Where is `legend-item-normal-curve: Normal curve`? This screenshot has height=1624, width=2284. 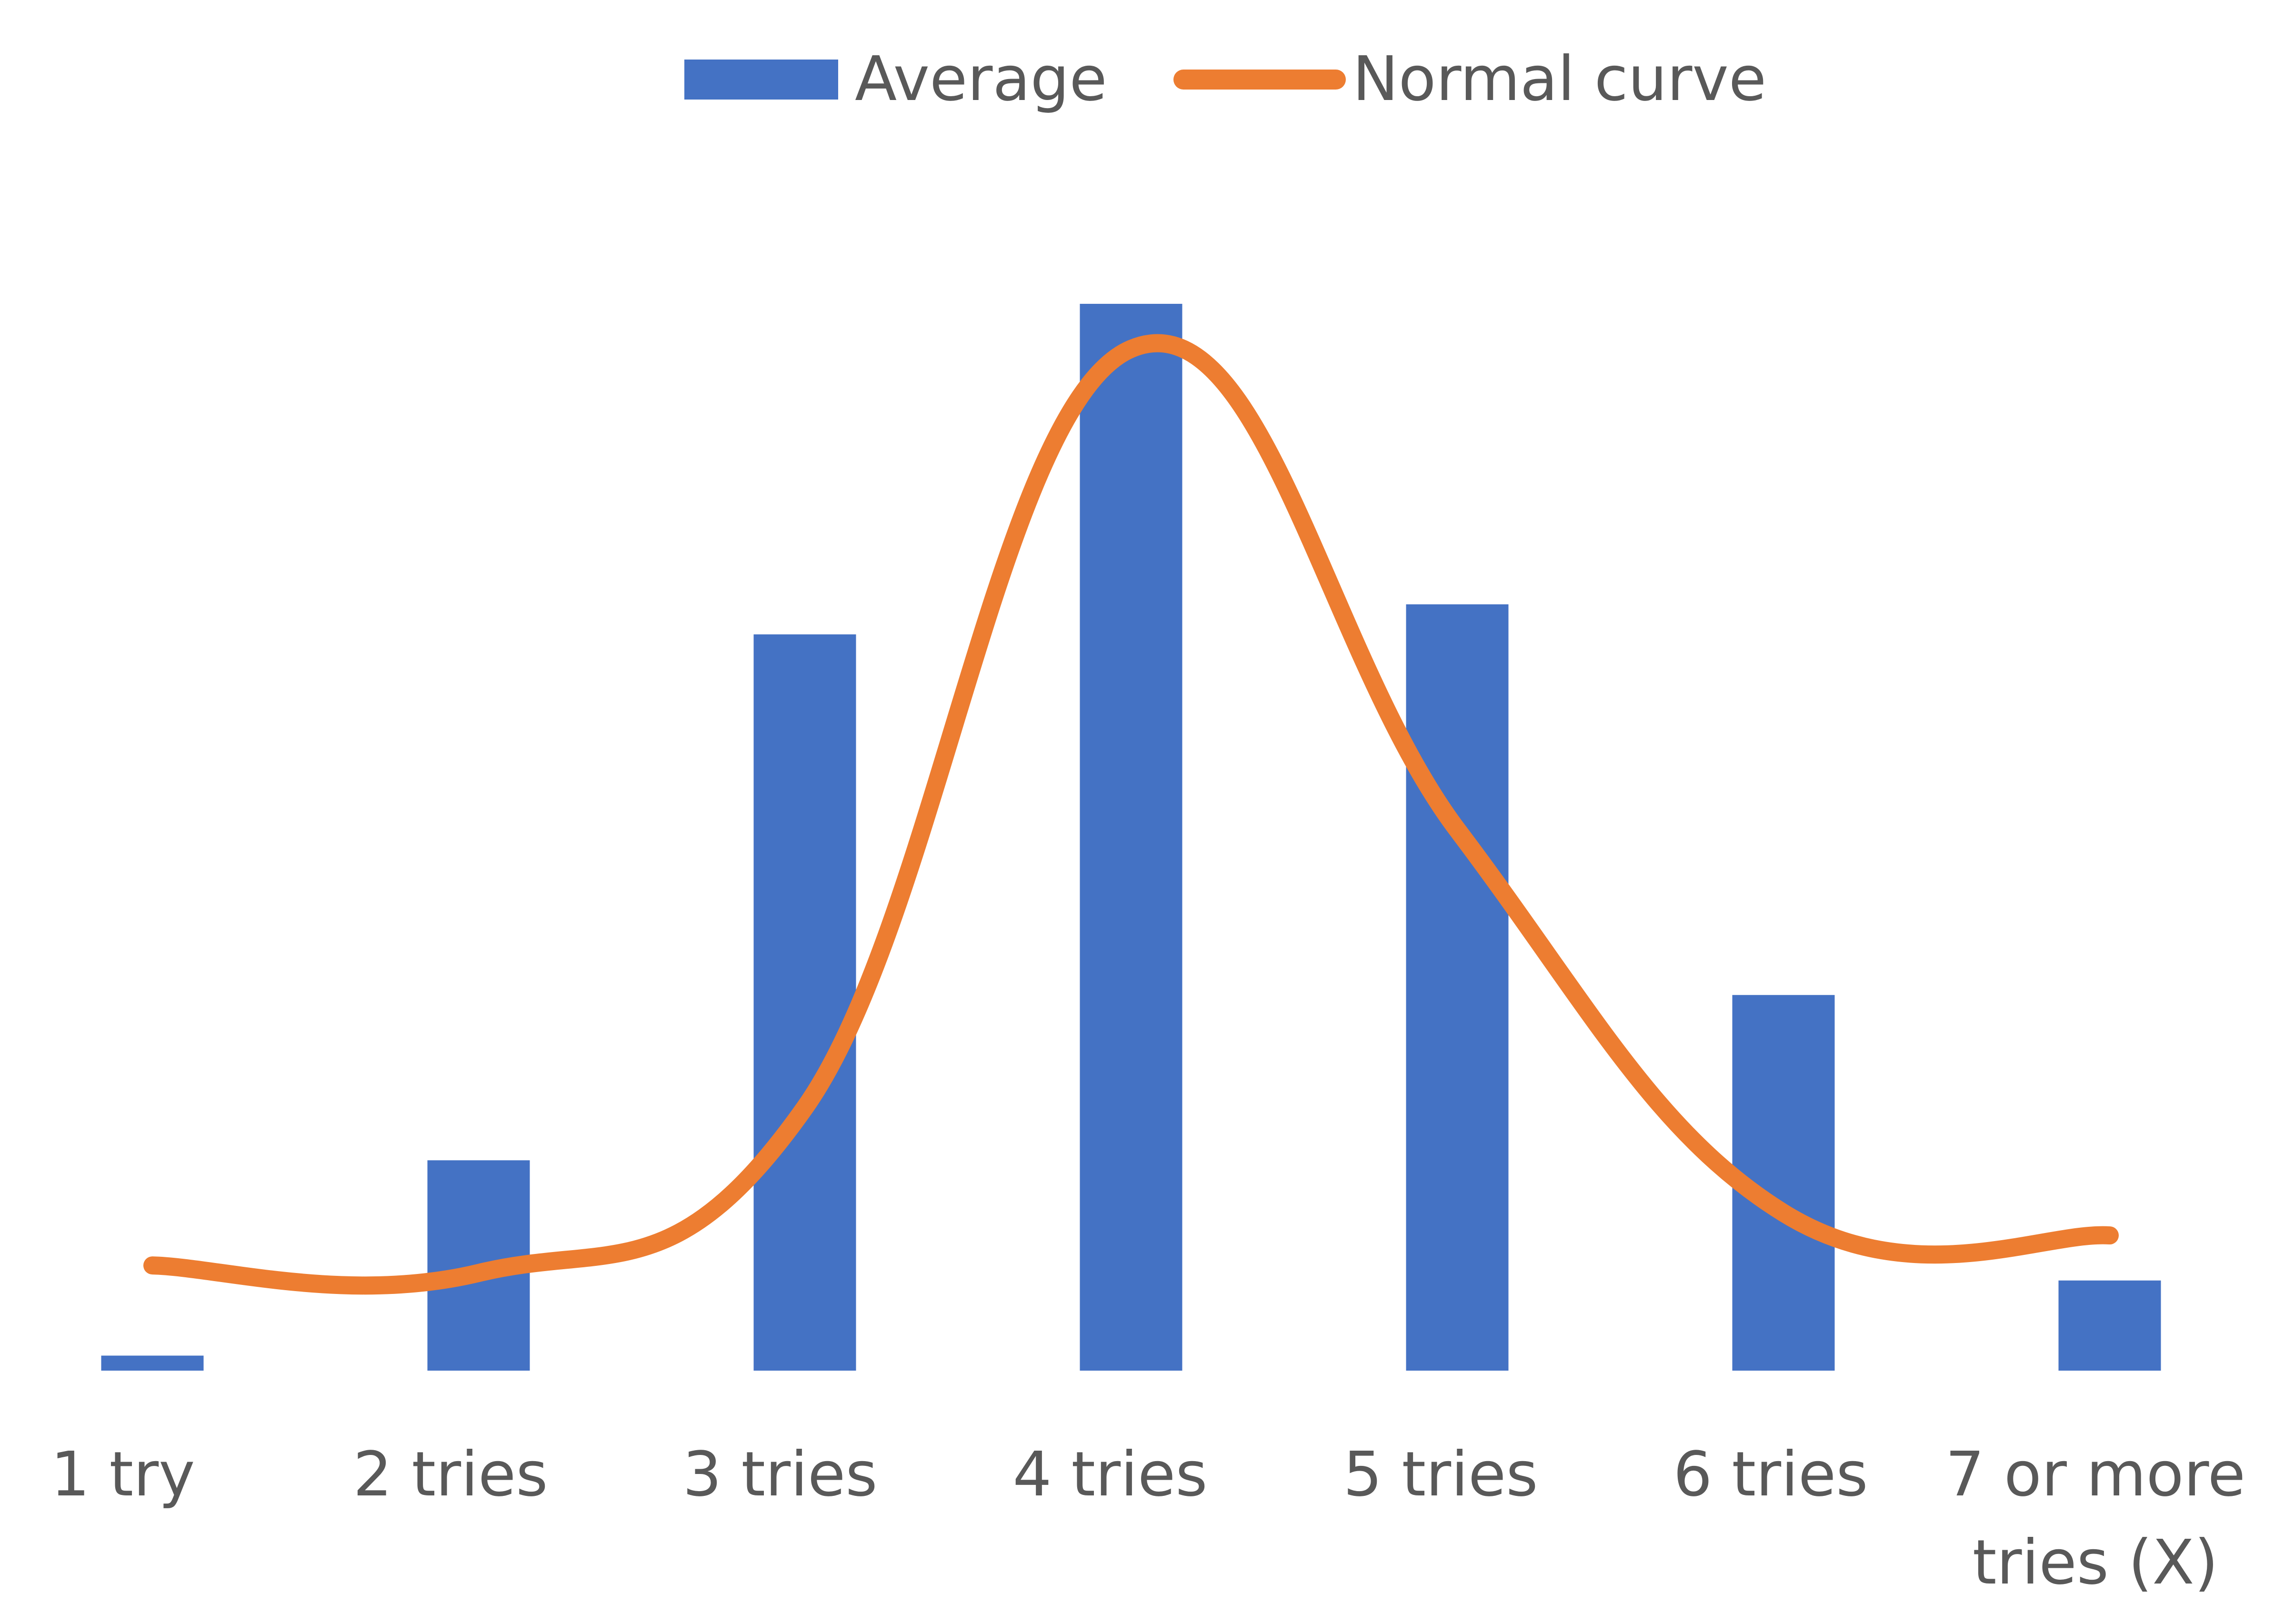
legend-item-normal-curve: Normal curve is located at coordinates (1469, 79).